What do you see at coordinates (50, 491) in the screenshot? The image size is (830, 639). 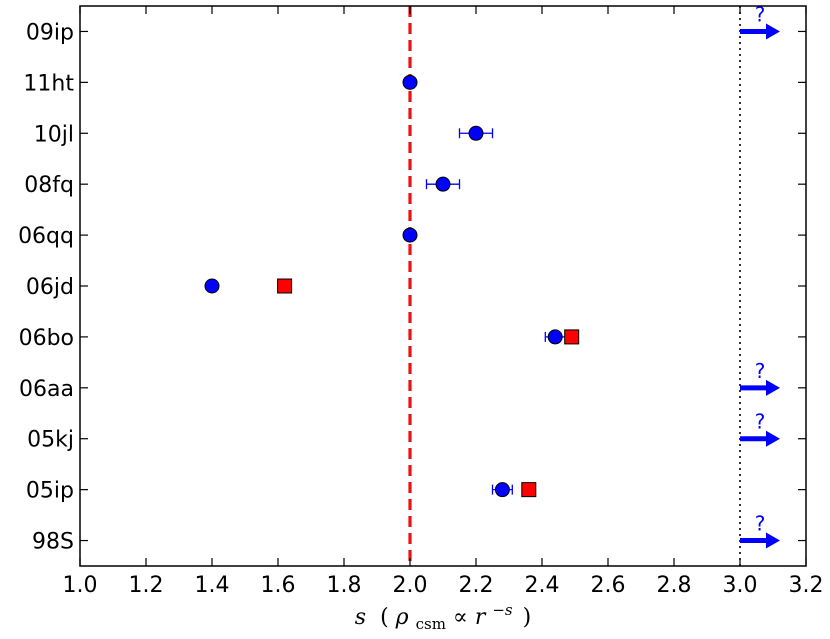 I see `y-tick-label: 05ip` at bounding box center [50, 491].